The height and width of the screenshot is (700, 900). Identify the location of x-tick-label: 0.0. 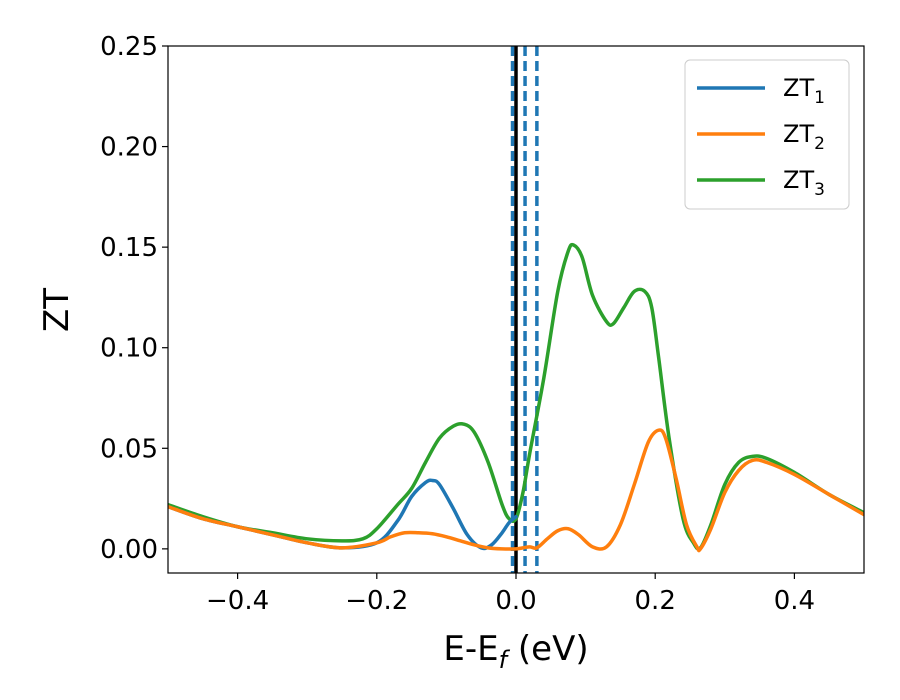
(515, 601).